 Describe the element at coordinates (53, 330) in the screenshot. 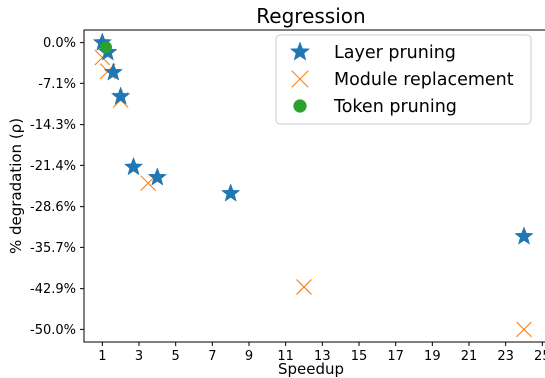

I see `y-tick-label: -50.0%` at that location.